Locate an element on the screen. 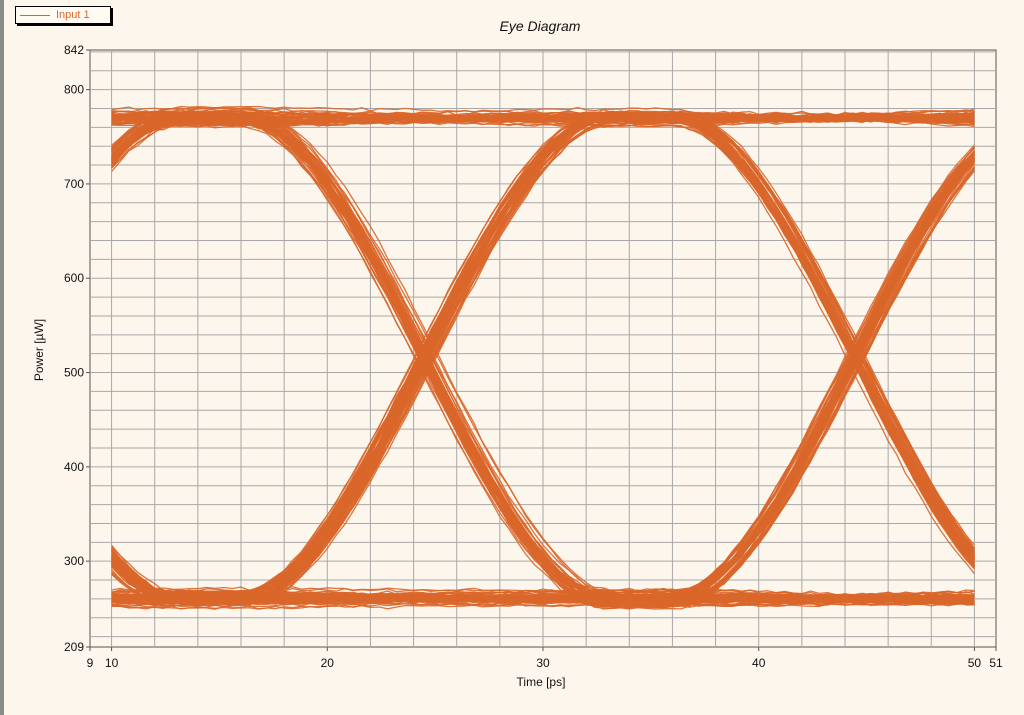 The image size is (1024, 715). legend: Input 1 is located at coordinates (63, 15).